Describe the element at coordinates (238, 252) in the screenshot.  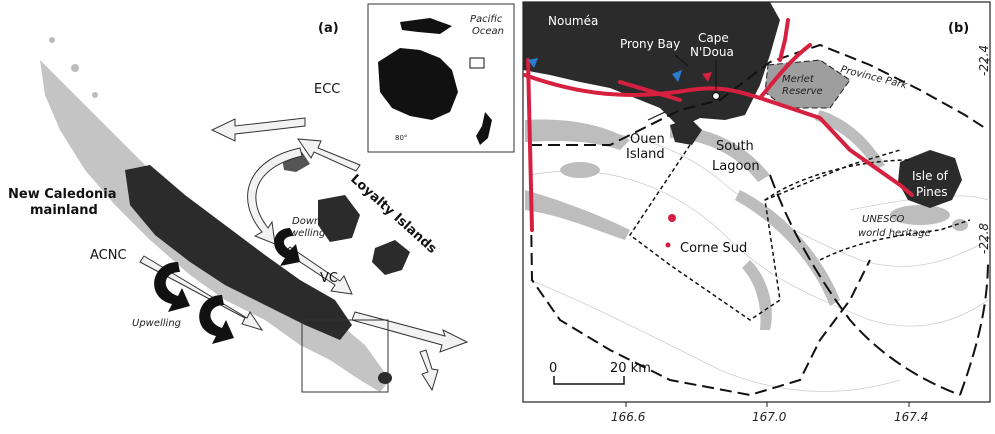
I see `mainland-landmass` at that location.